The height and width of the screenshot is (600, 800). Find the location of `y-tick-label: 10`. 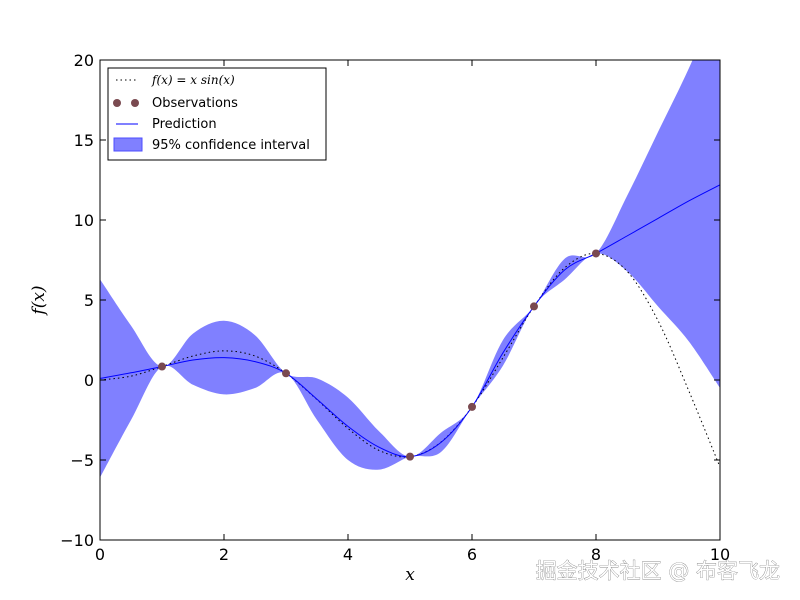

y-tick-label: 10 is located at coordinates (84, 220).